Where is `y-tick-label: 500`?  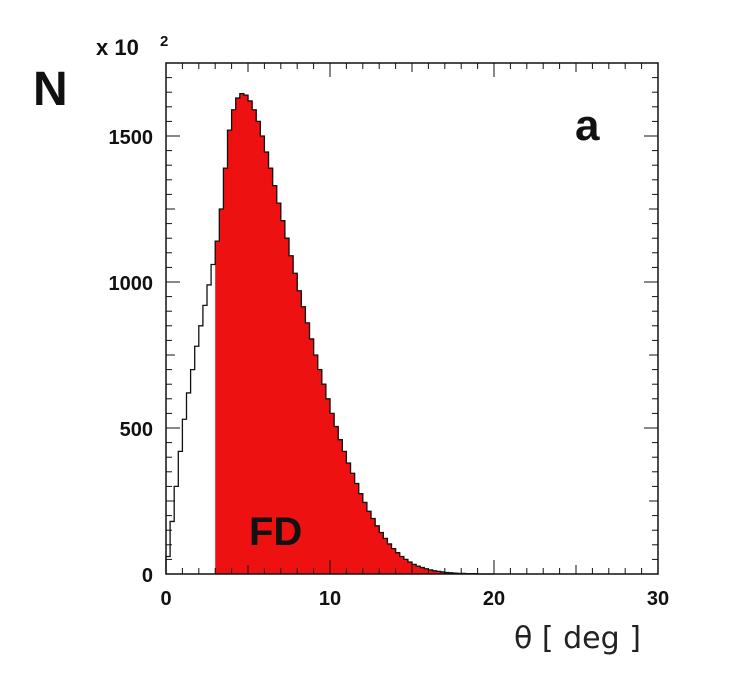
y-tick-label: 500 is located at coordinates (136, 430).